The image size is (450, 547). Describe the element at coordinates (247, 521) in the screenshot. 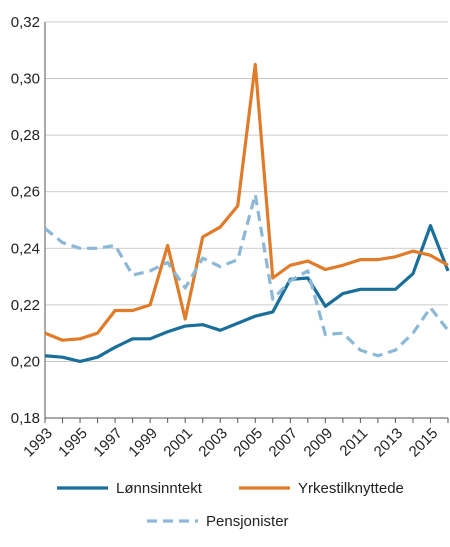

I see `legend-label: Pensjonister` at that location.